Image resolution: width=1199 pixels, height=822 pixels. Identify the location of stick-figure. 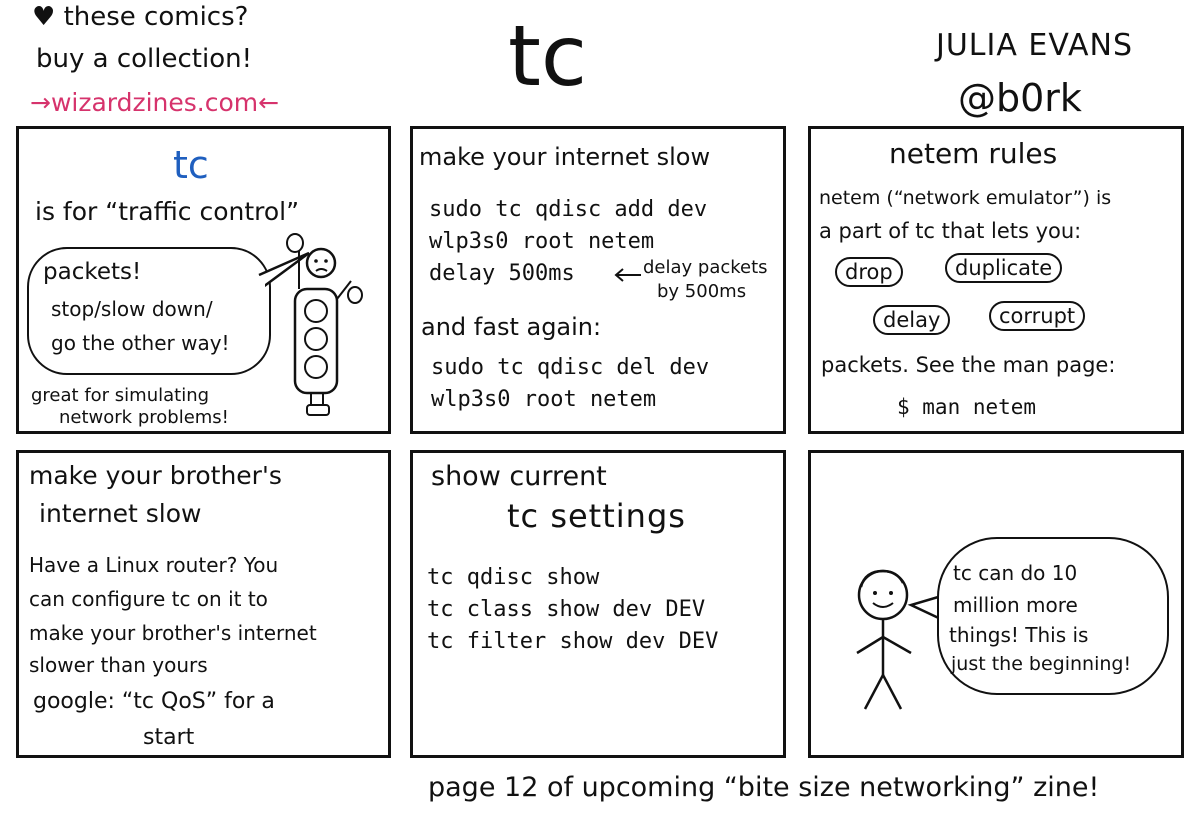
(884, 639).